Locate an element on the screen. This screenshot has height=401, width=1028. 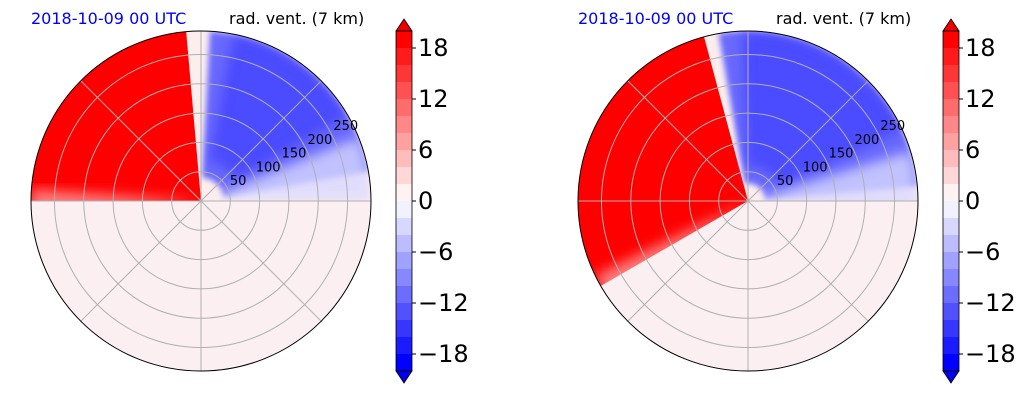
field-region-near_zero is located at coordinates (759, 286).